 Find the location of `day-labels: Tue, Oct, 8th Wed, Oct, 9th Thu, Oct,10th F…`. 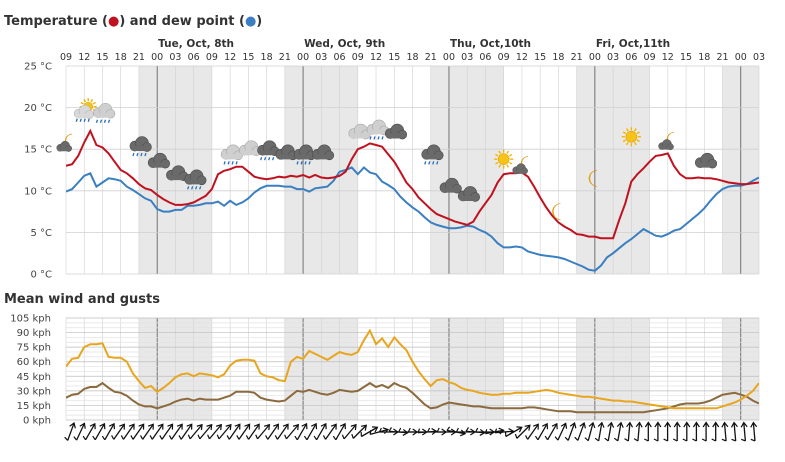

day-labels: Tue, Oct, 8th Wed, Oct, 9th Thu, Oct,10th F… is located at coordinates (414, 44).